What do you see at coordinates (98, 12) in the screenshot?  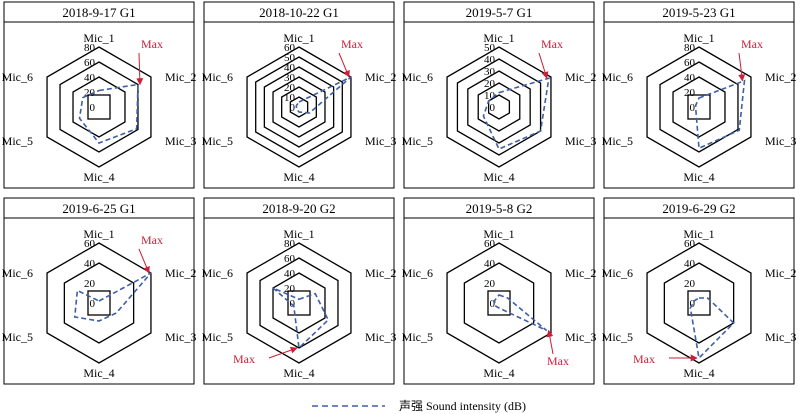 I see `panel-title: 2018-9-17 G1` at bounding box center [98, 12].